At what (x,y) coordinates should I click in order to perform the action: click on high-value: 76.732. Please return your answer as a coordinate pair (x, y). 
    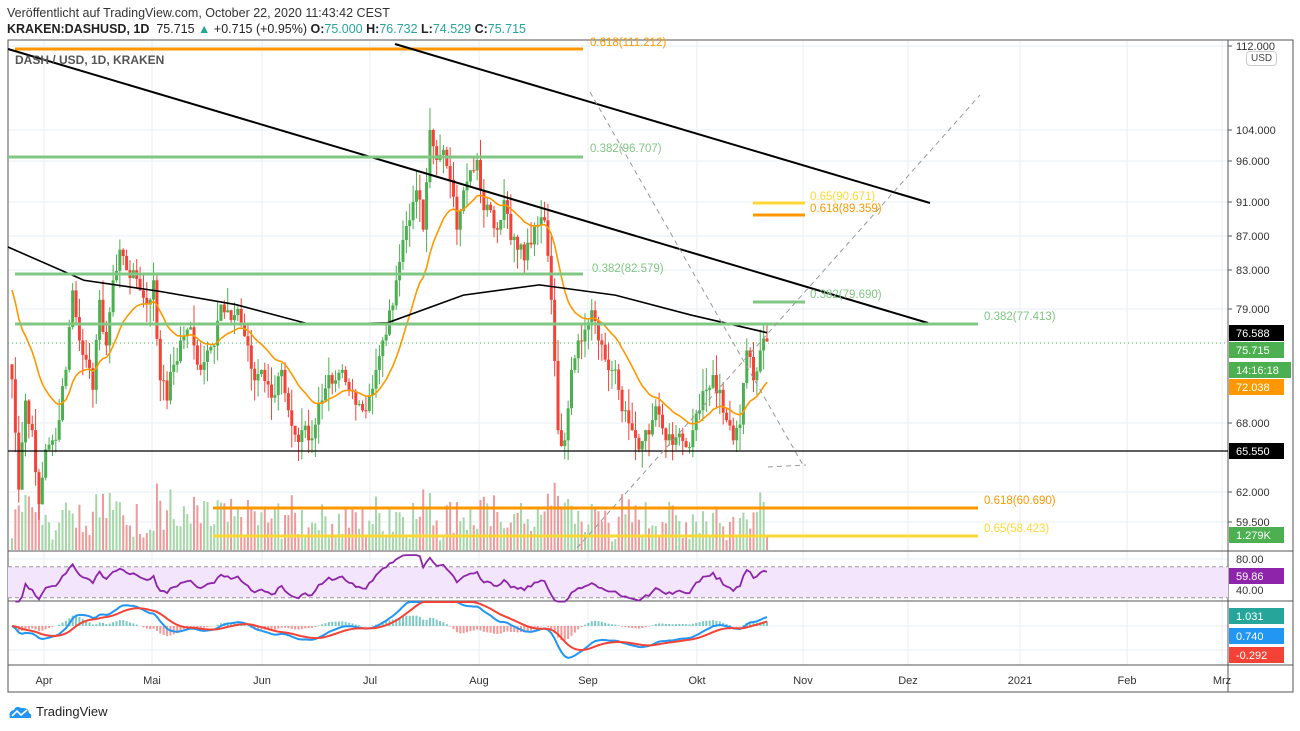
    Looking at the image, I should click on (398, 29).